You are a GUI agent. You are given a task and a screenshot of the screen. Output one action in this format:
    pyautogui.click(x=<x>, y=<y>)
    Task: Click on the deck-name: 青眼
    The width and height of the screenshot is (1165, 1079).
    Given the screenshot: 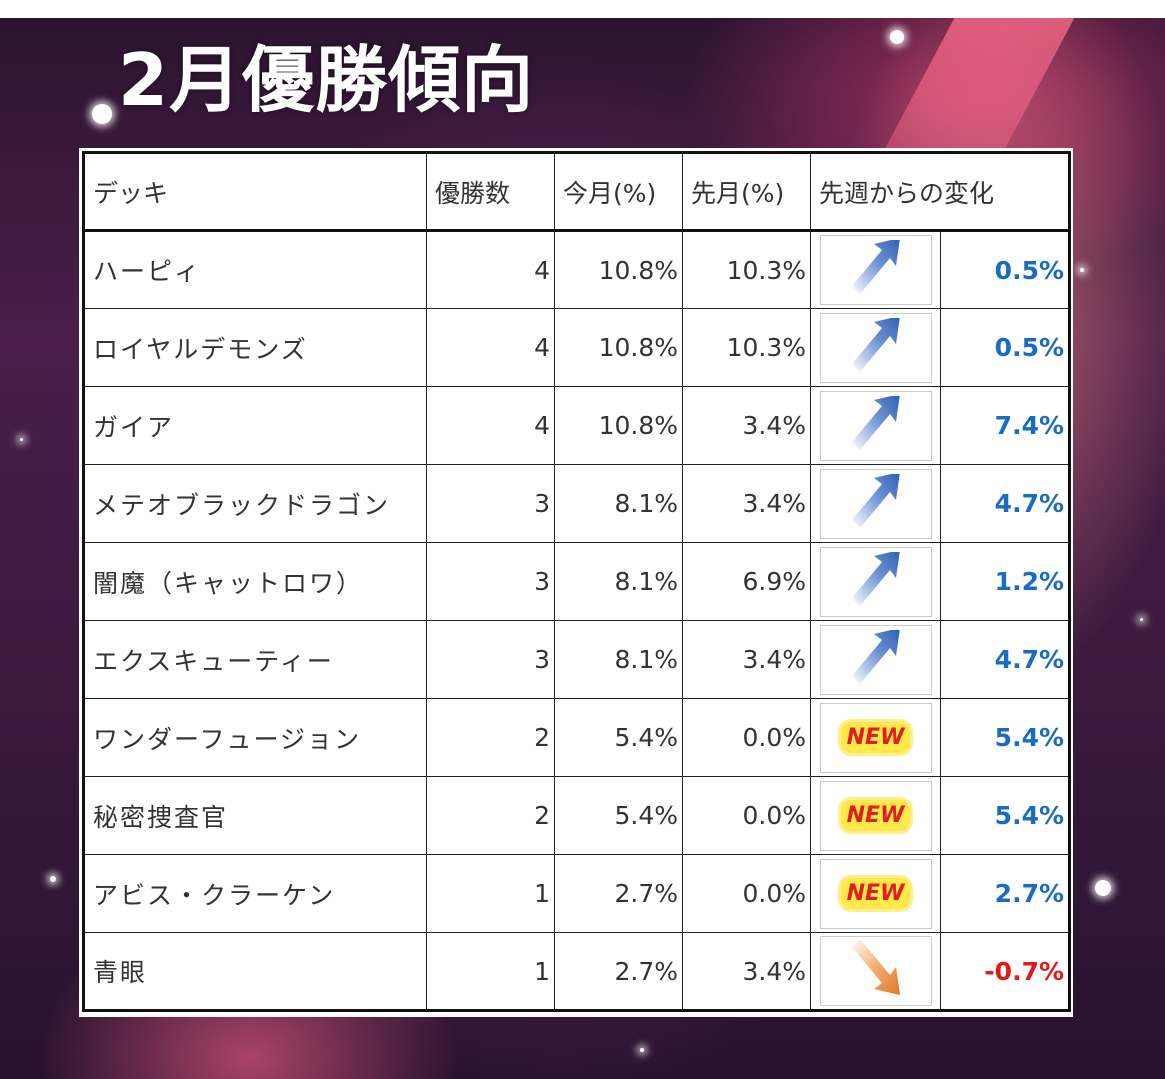 What is the action you would take?
    pyautogui.click(x=254, y=972)
    